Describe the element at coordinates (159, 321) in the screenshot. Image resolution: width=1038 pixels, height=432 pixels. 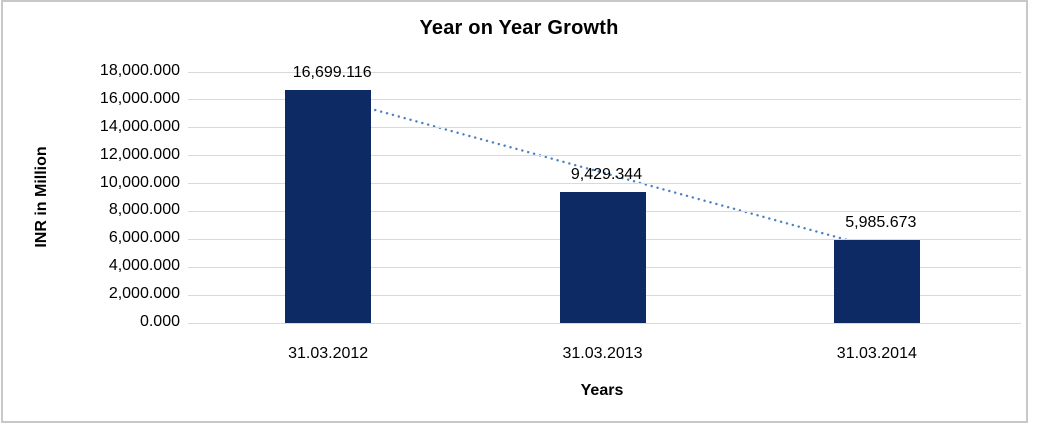
I see `y-tick-label: 0.000` at that location.